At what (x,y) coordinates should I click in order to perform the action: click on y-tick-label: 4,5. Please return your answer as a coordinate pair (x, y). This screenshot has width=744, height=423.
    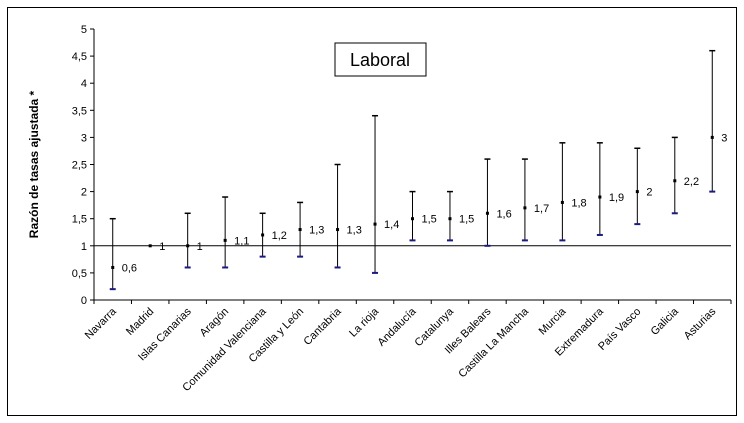
    Looking at the image, I should click on (79, 57).